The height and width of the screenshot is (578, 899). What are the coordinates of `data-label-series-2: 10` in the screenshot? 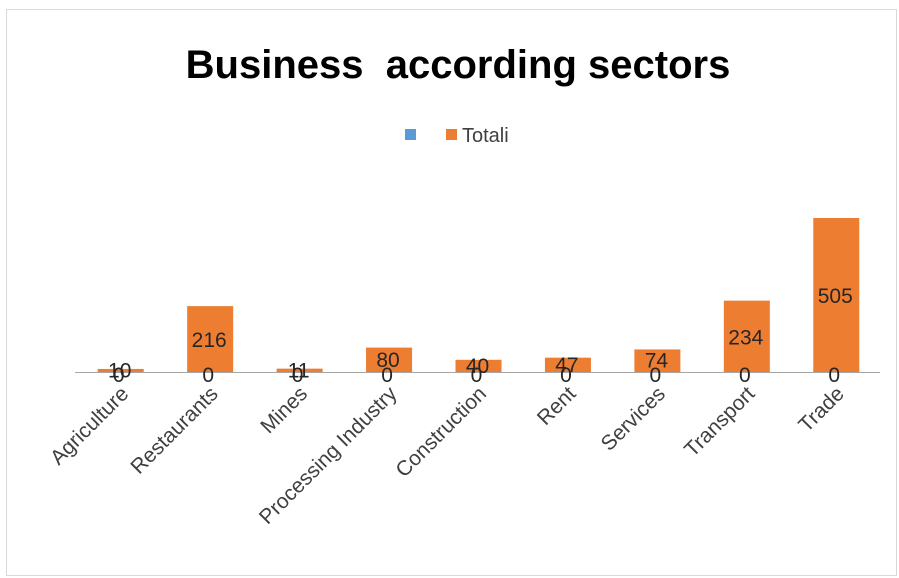 It's located at (119, 370).